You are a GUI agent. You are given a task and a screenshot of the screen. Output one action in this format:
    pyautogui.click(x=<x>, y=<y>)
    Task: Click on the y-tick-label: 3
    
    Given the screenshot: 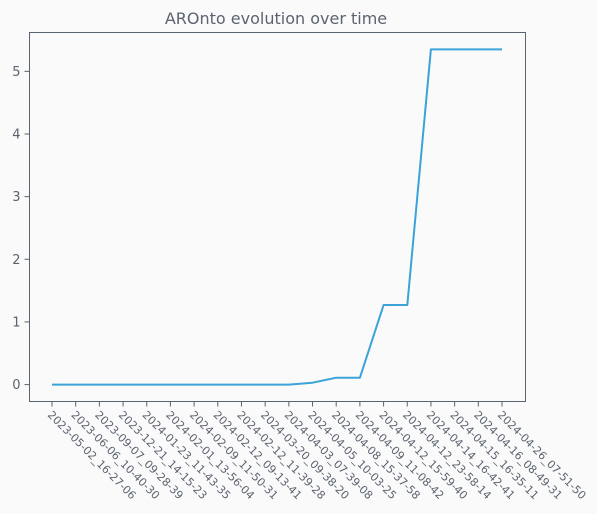 What is the action you would take?
    pyautogui.click(x=16, y=197)
    